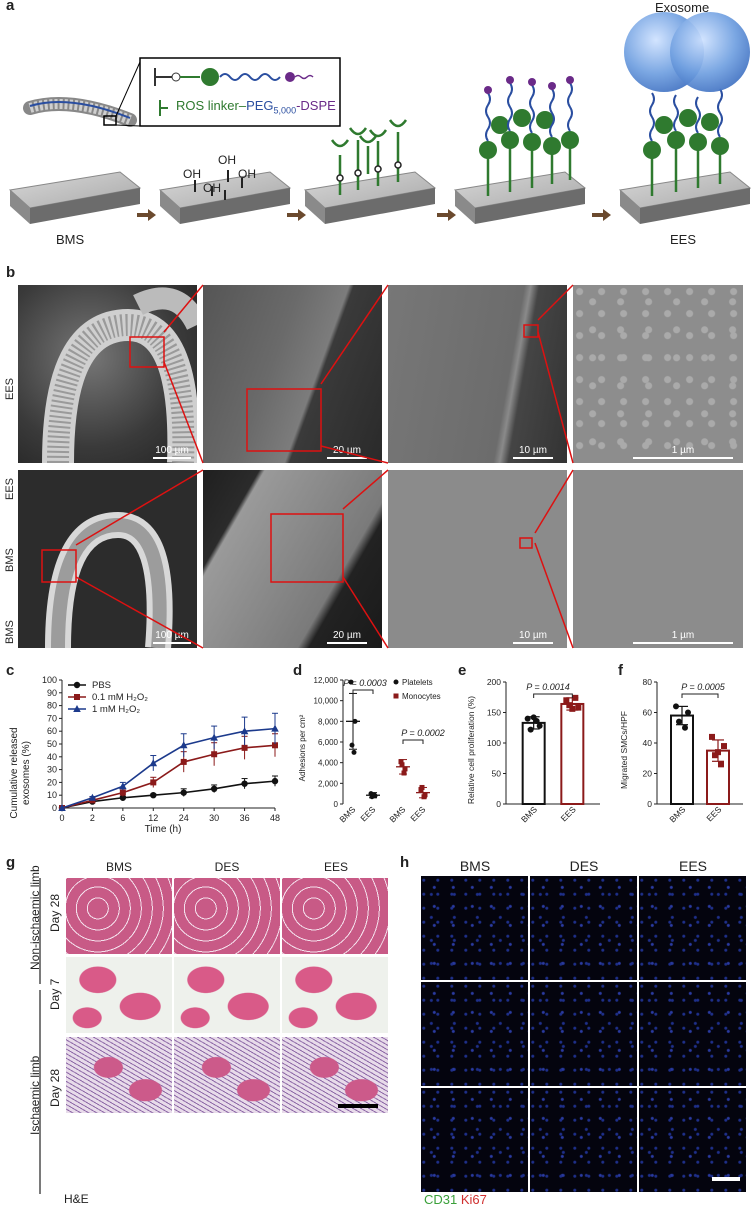  Describe the element at coordinates (316, 105) in the screenshot. I see `dspe-label: -DSPE` at that location.